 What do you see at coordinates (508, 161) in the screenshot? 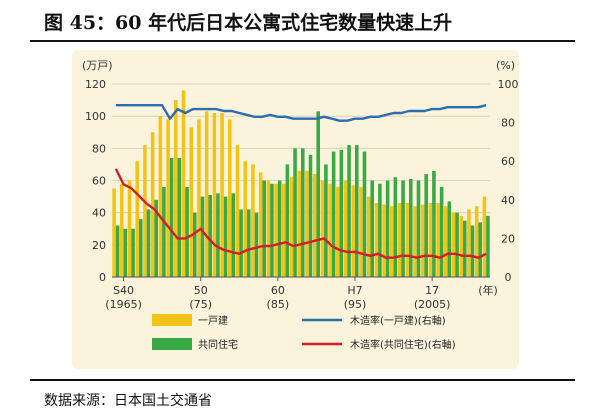
I see `y-right-tick-label: 60` at bounding box center [508, 161].